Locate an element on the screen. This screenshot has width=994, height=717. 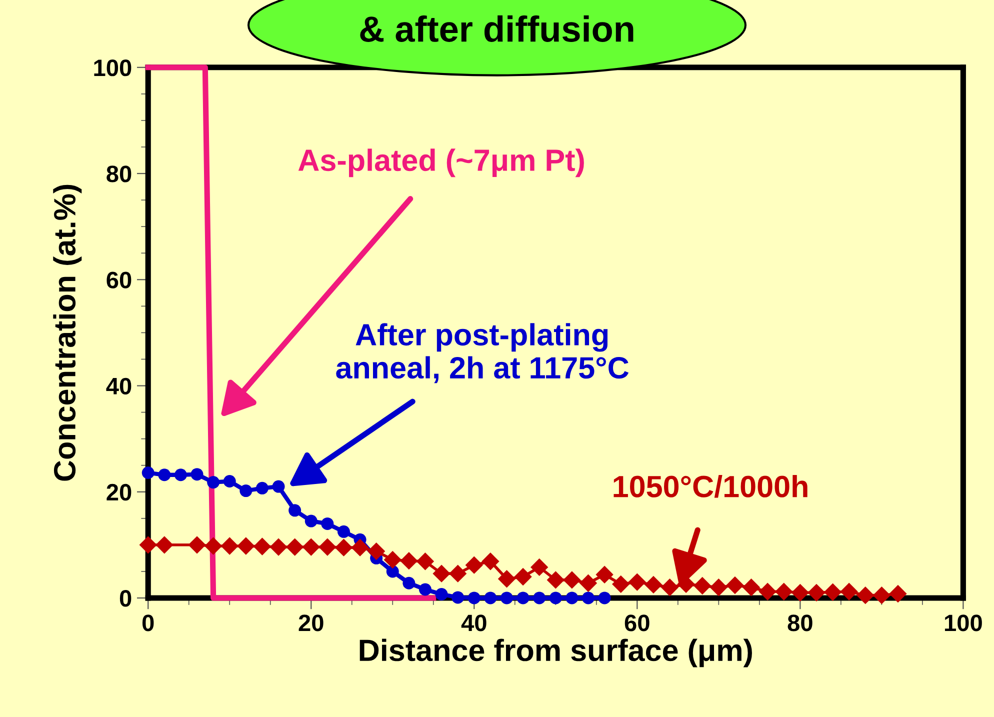
x-axis-title: Distance from surface (μm) is located at coordinates (556, 653).